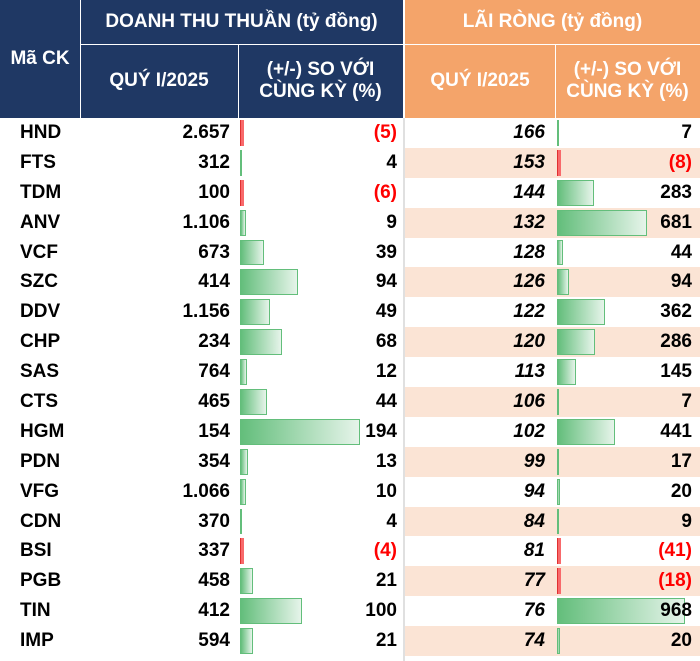 This screenshot has height=661, width=700. Describe the element at coordinates (391, 222) in the screenshot. I see `revenue-change-value: 9` at that location.